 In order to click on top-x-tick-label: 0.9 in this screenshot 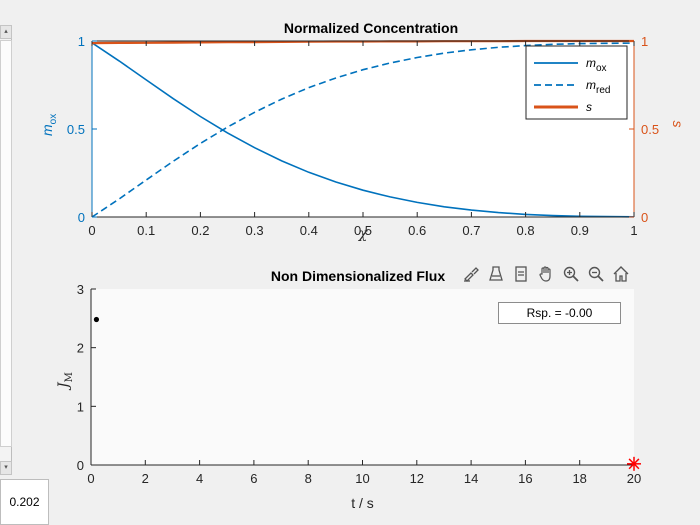, I will do `click(580, 230)`.